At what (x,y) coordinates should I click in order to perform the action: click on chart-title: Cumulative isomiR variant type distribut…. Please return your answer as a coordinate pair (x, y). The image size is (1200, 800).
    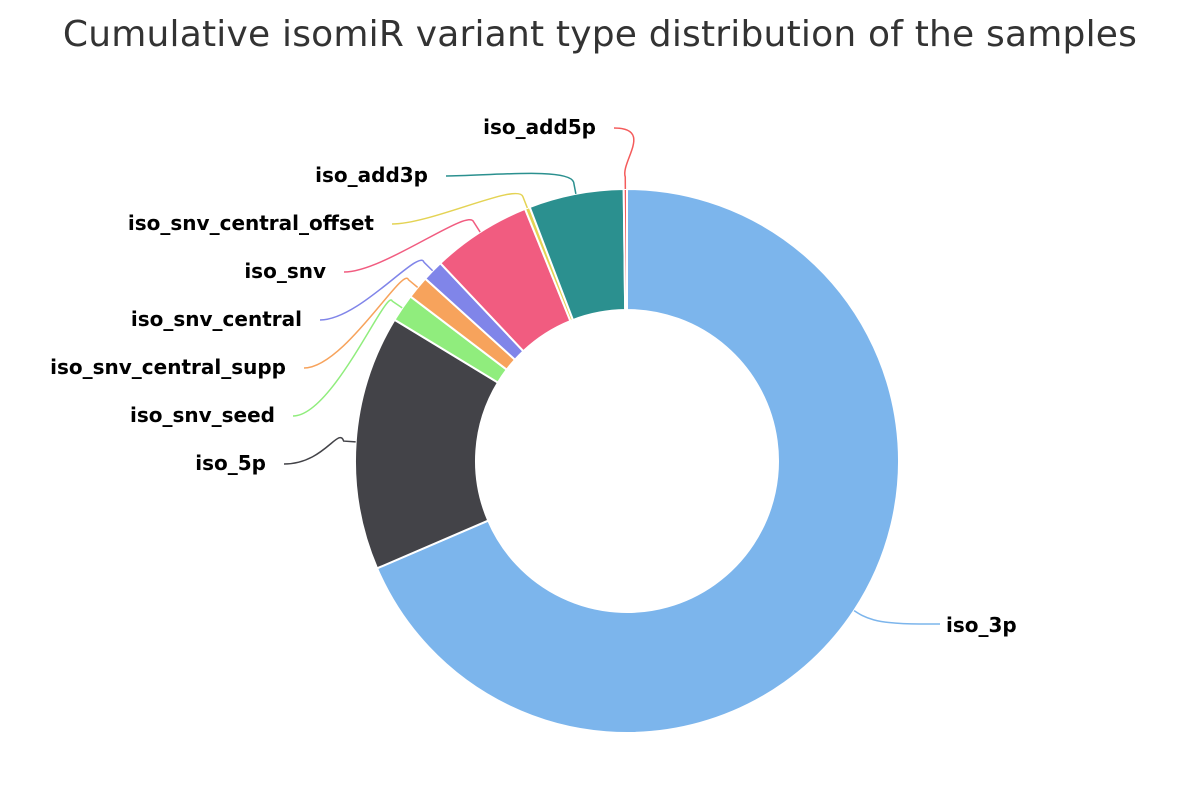
    Looking at the image, I should click on (600, 34).